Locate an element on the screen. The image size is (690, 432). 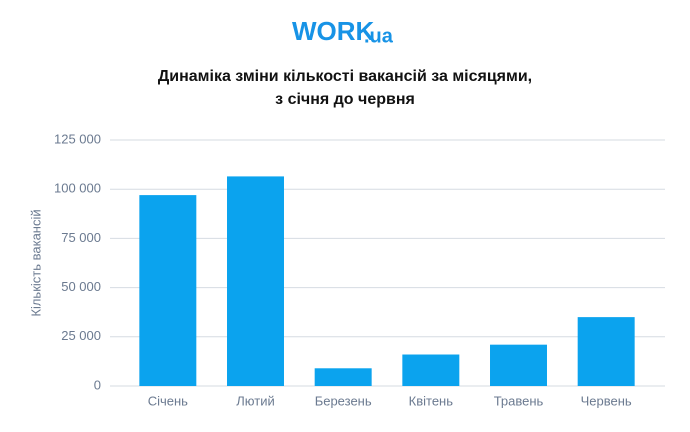
x-tick-label: Лютий is located at coordinates (255, 400).